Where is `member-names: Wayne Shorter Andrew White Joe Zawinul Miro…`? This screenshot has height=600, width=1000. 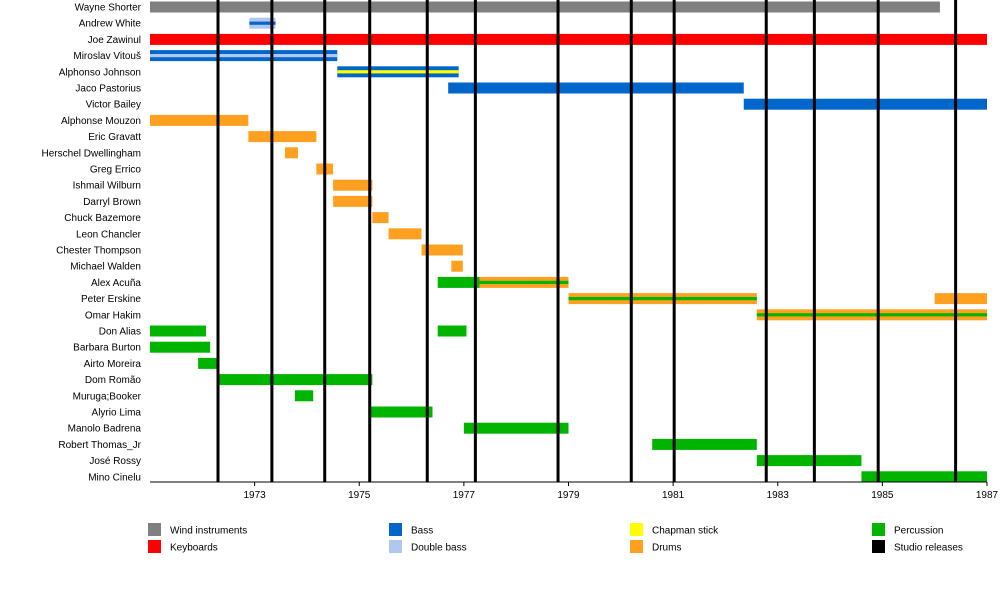
member-names: Wayne Shorter Andrew White Joe Zawinul Miro… is located at coordinates (92, 243).